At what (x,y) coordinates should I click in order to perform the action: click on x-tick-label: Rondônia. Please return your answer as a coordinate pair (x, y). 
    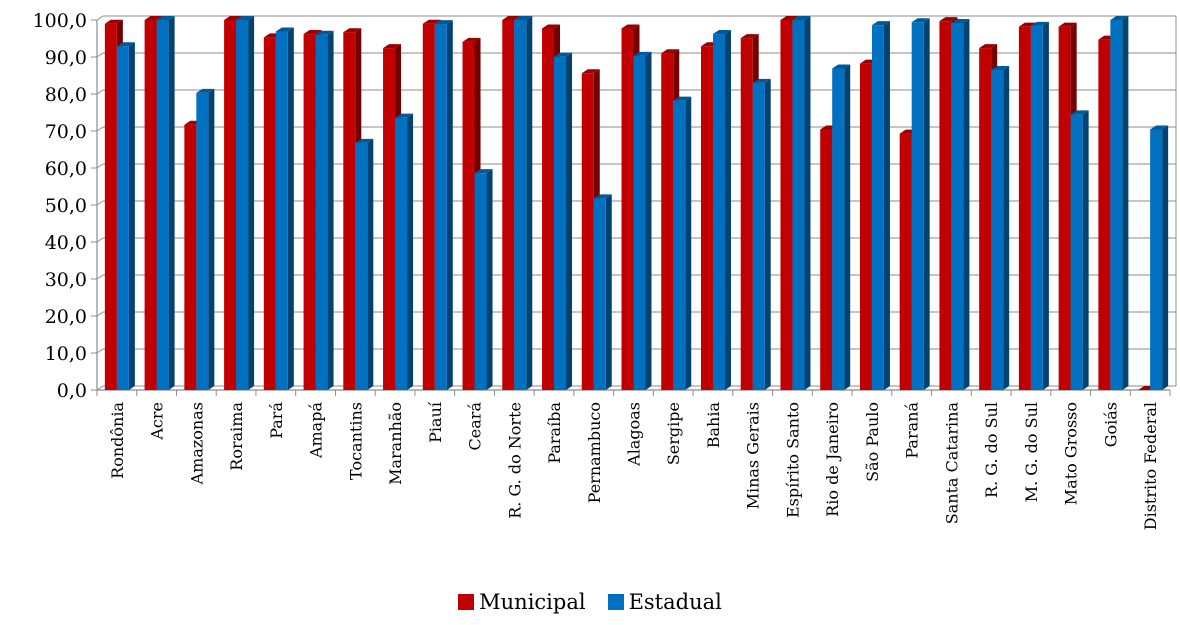
    Looking at the image, I should click on (117, 440).